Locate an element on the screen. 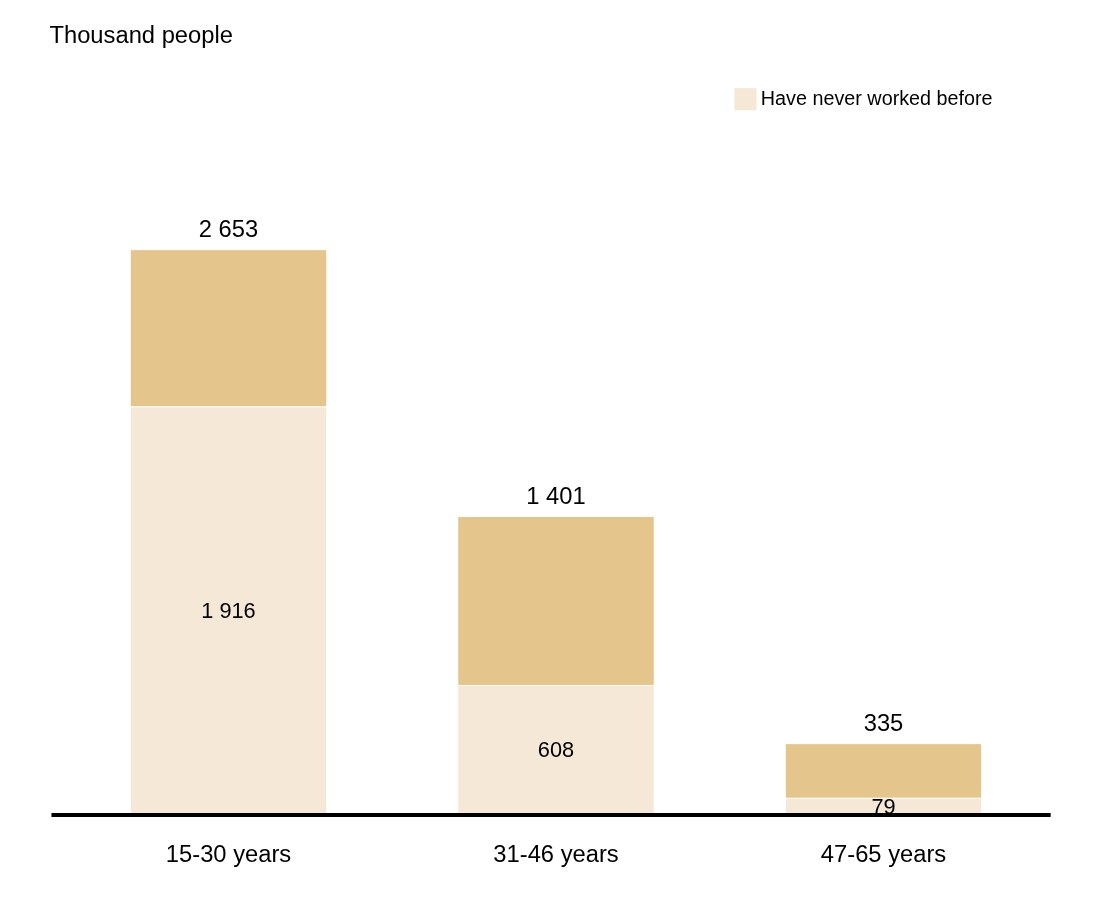  x-tick-label: 15-30 years is located at coordinates (228, 854).